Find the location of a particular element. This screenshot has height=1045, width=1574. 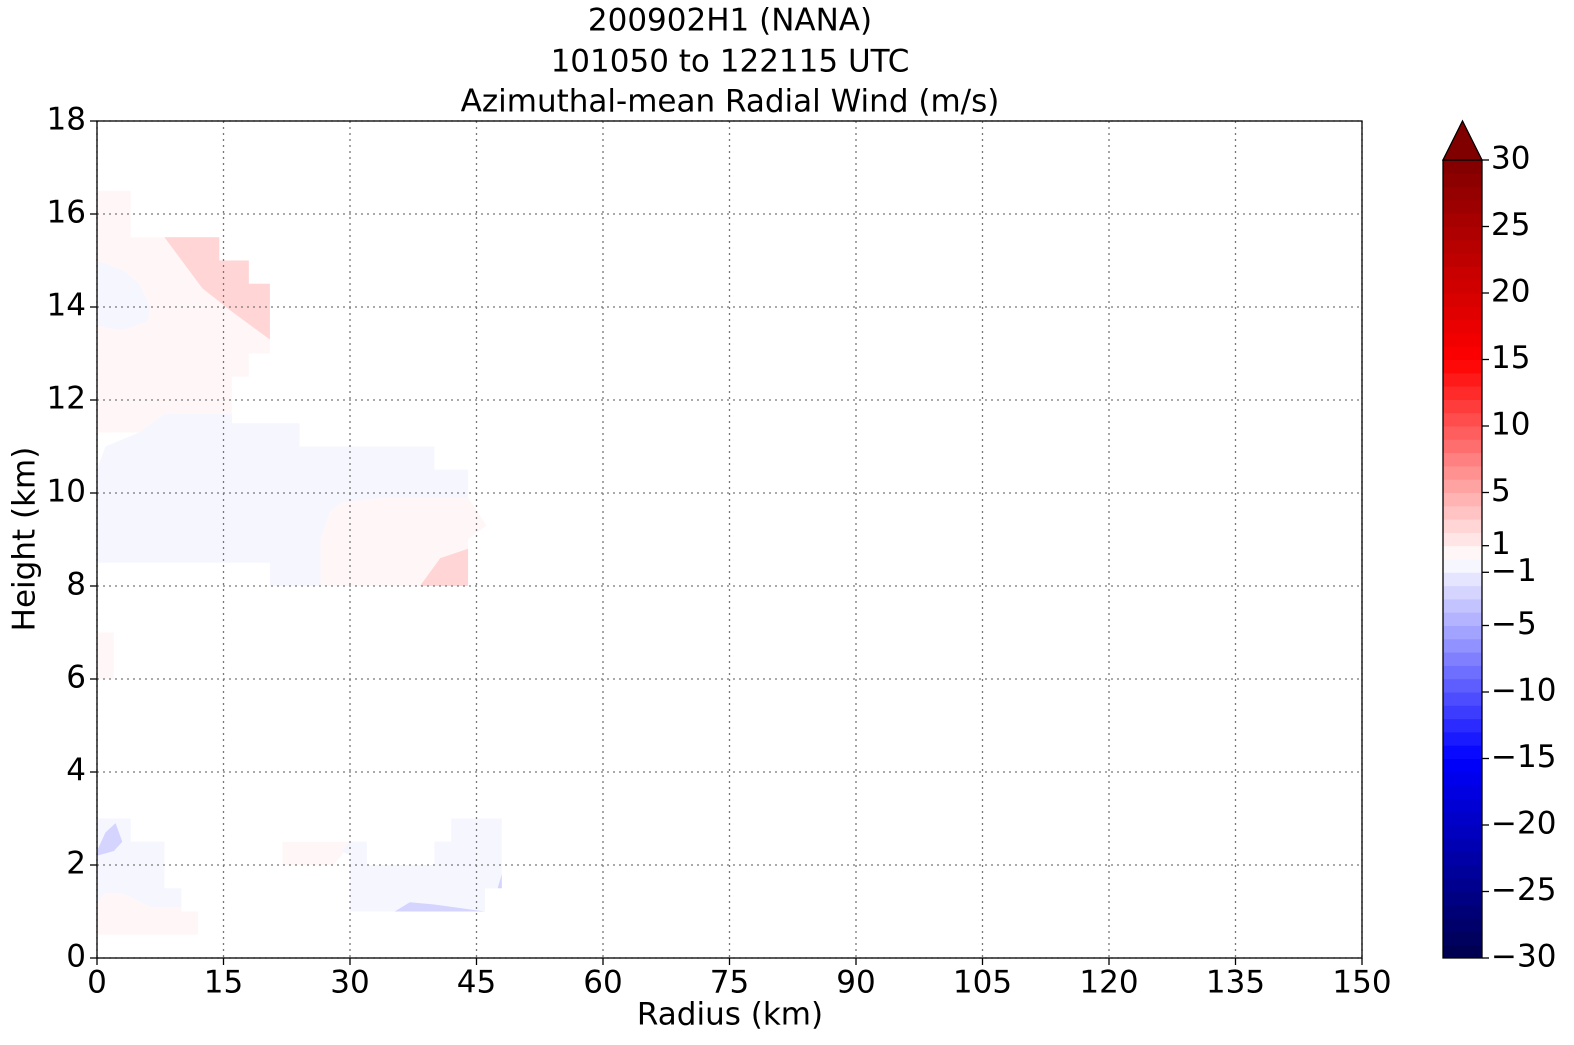

colorbar-tick-label: −1 is located at coordinates (1514, 571).